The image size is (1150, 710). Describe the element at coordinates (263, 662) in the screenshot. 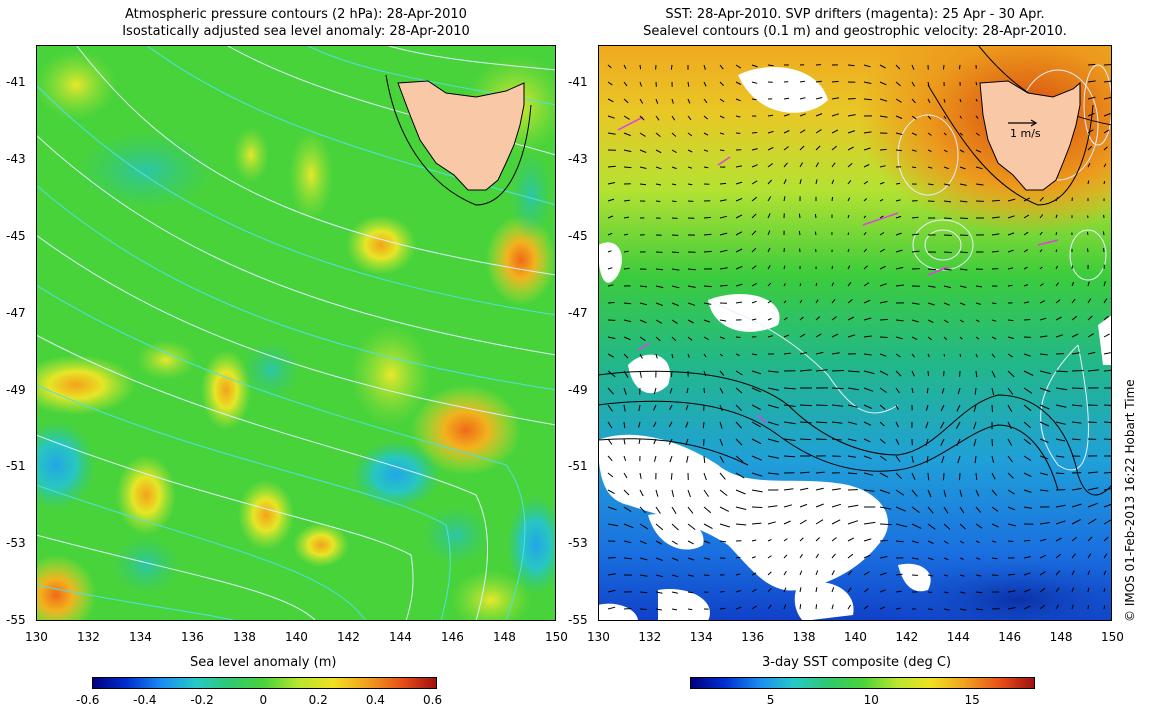

I see `left-colorbar-label: Sea level anomaly (m)` at that location.